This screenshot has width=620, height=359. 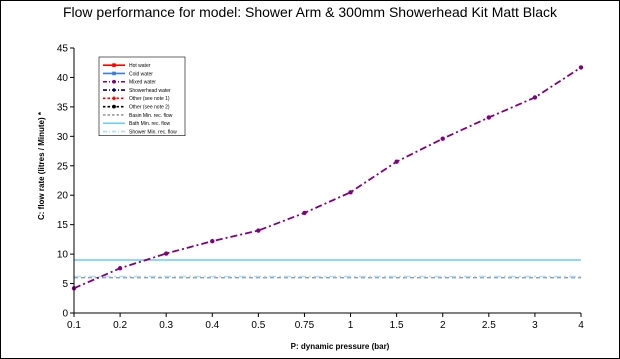 I want to click on x-tick-label: 2.5, so click(x=489, y=325).